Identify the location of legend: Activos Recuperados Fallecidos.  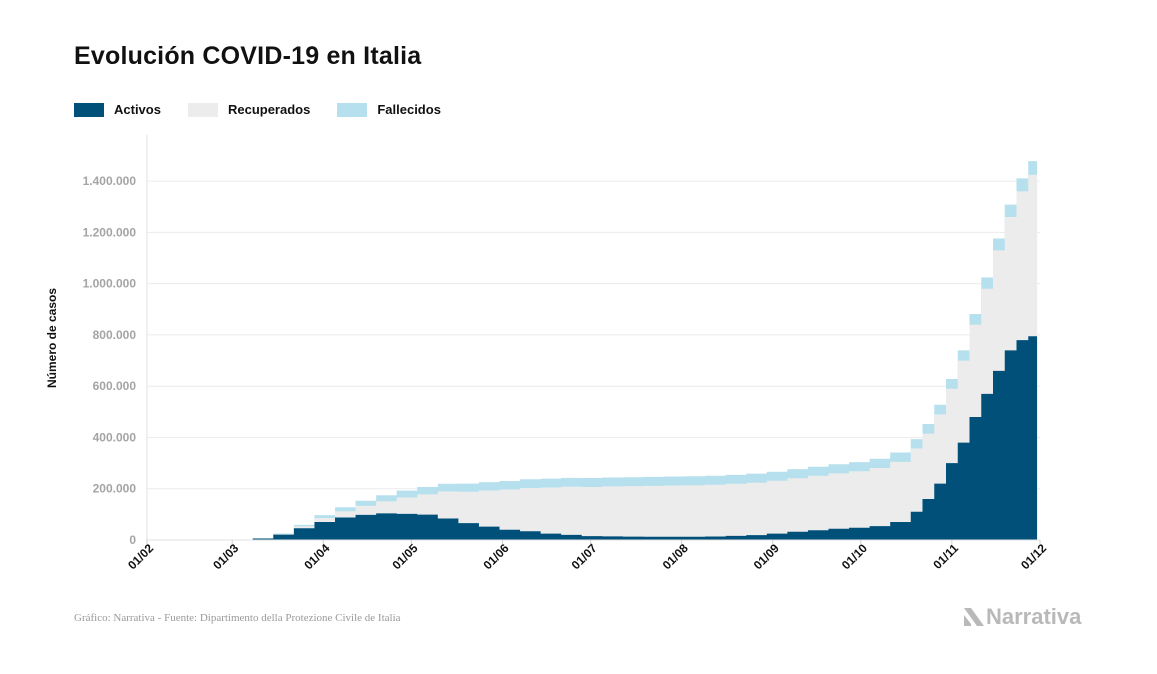
(271, 109).